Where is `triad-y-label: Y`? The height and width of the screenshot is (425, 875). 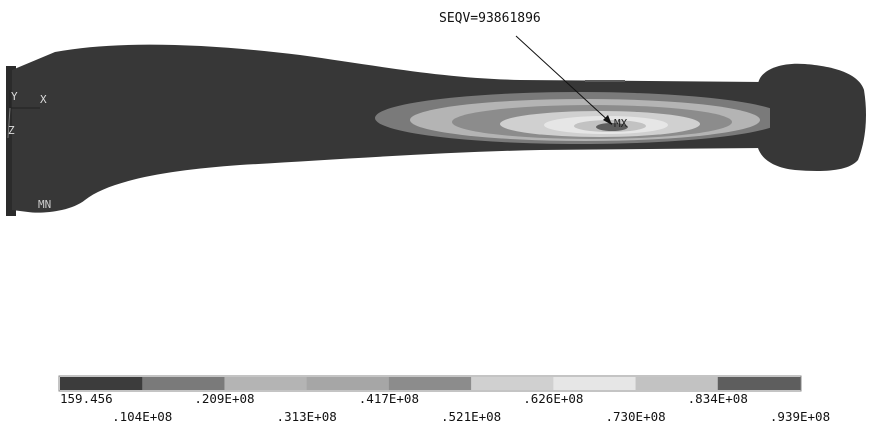 triad-y-label: Y is located at coordinates (14, 96).